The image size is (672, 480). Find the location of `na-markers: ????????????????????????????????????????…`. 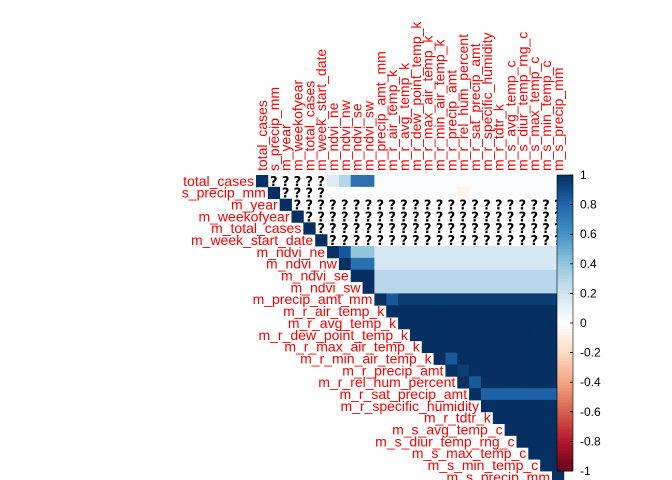

na-markers: ????????????????????????????????????????… is located at coordinates (416, 212).